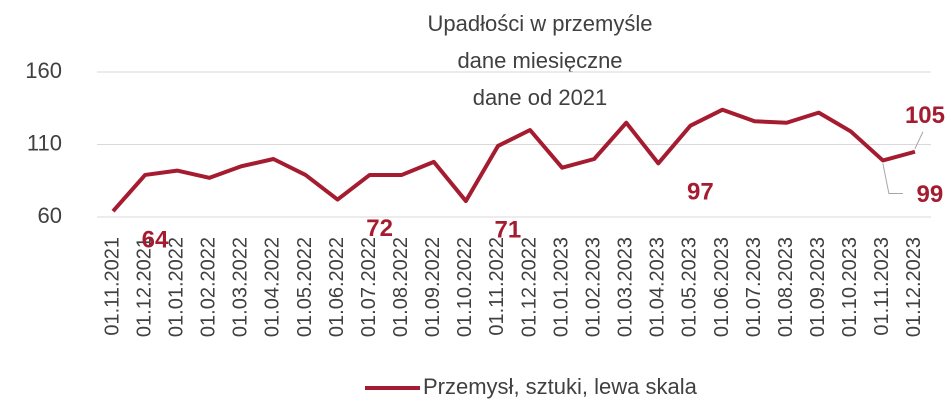 This screenshot has height=410, width=951. What do you see at coordinates (379, 228) in the screenshot?
I see `data-label: 72` at bounding box center [379, 228].